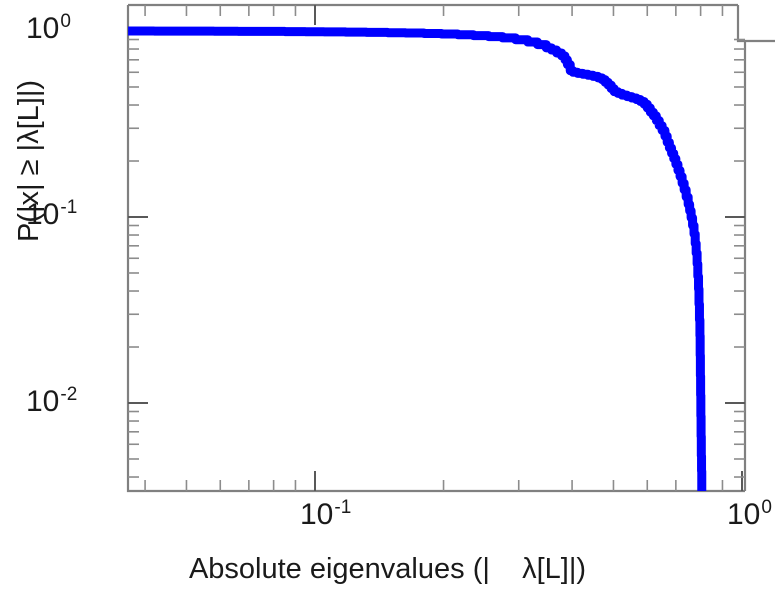  I want to click on xtick-label-1e0: 10⁰, so click(749, 514).